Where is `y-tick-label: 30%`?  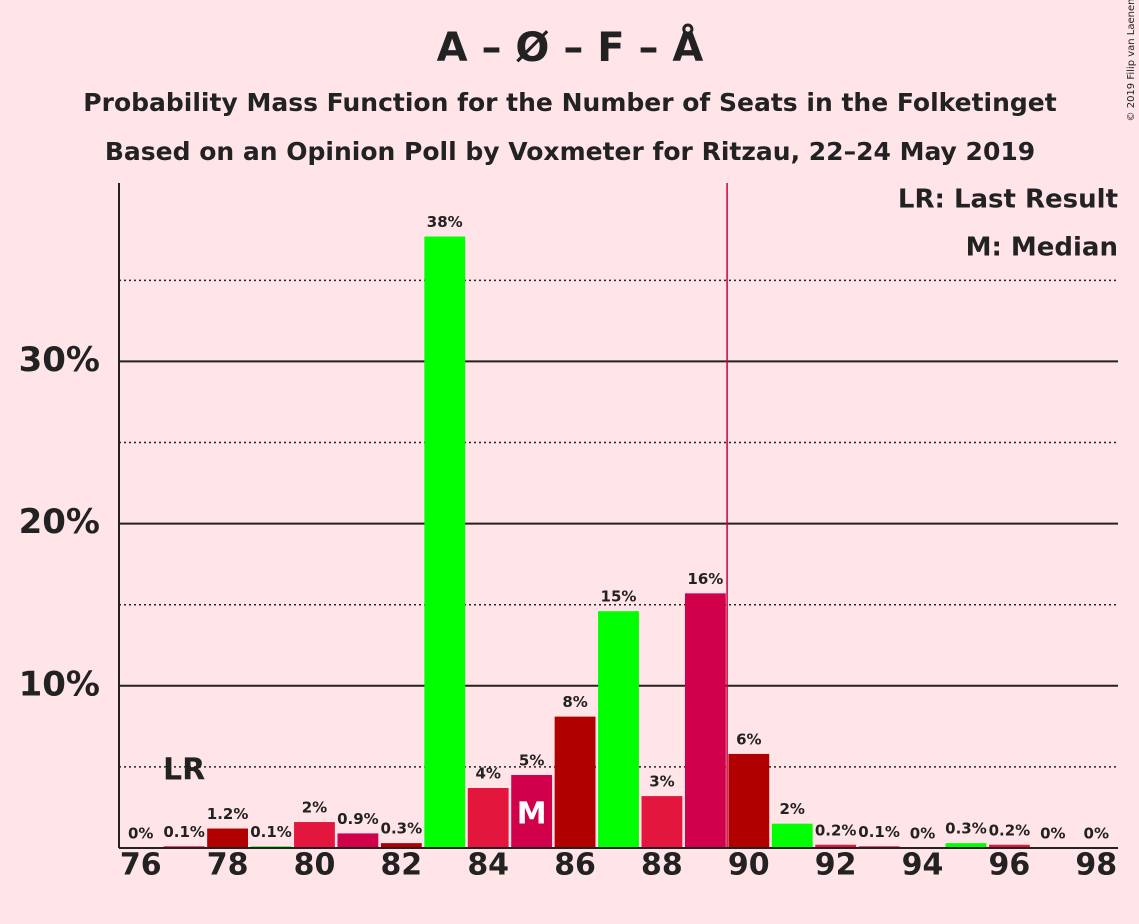 y-tick-label: 30% is located at coordinates (59, 360).